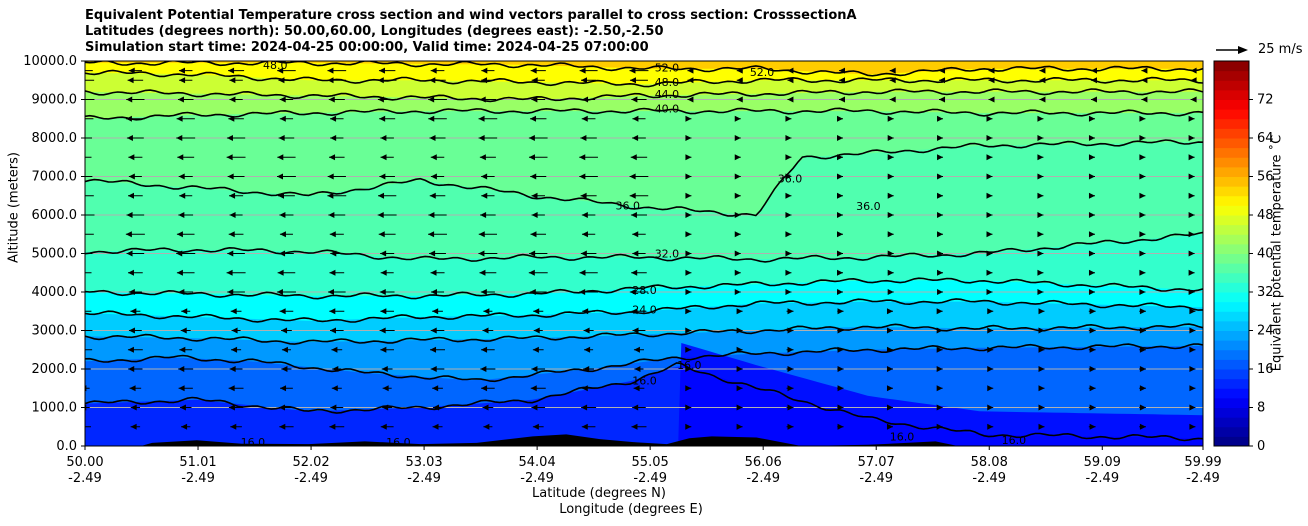 This screenshot has width=1308, height=526. What do you see at coordinates (667, 254) in the screenshot?
I see `contour-label: 32.0` at bounding box center [667, 254].